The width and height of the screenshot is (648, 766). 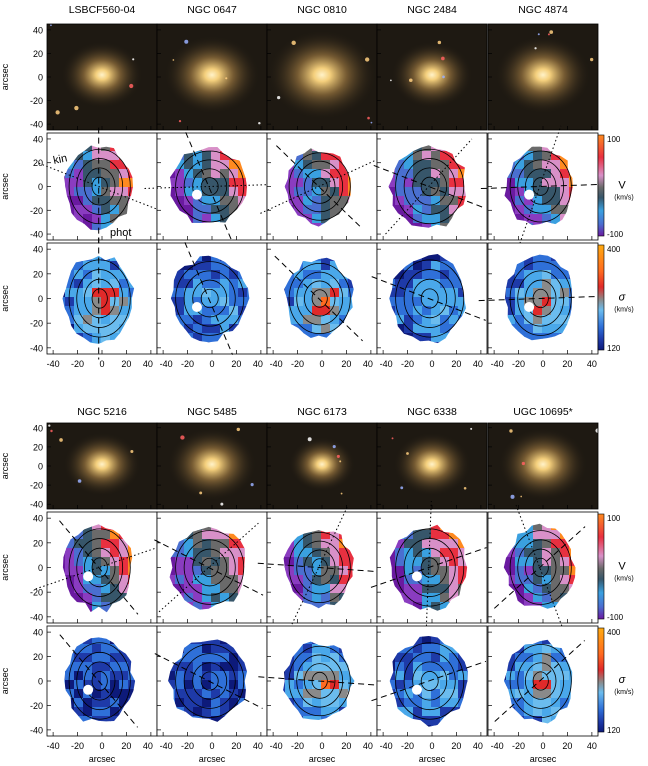 I want to click on y-tick-label: -20, so click(x=36, y=486).